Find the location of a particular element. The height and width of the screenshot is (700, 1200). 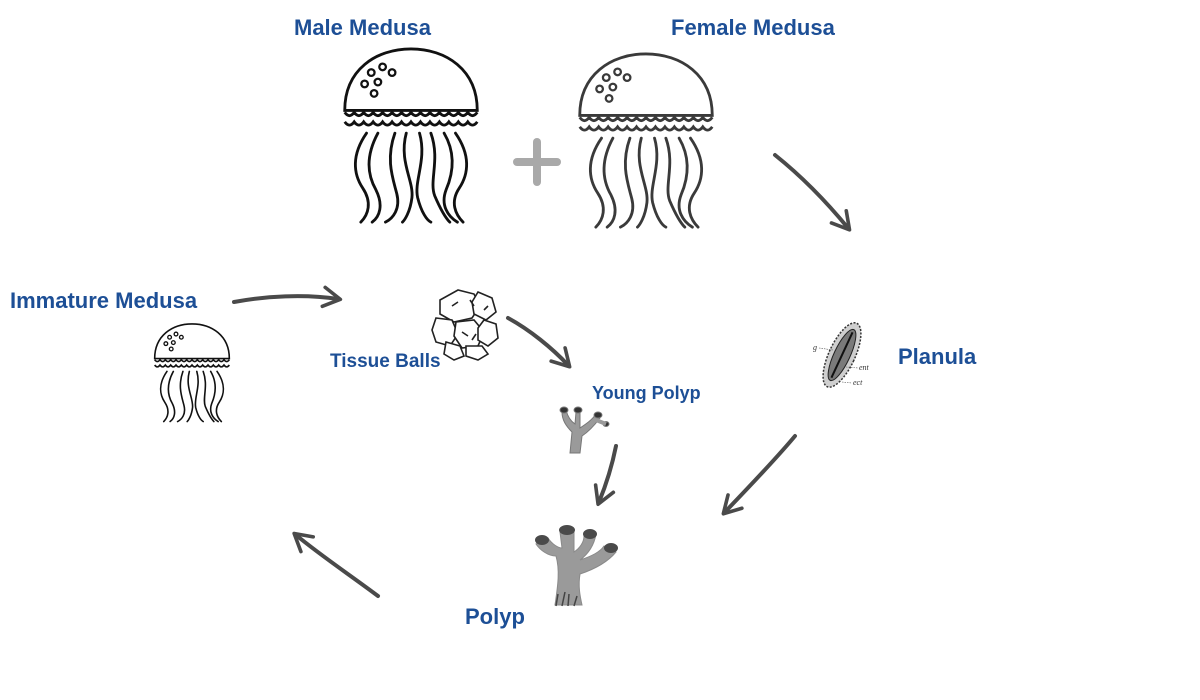

female-medusa-label: Female Medusa is located at coordinates (753, 27).